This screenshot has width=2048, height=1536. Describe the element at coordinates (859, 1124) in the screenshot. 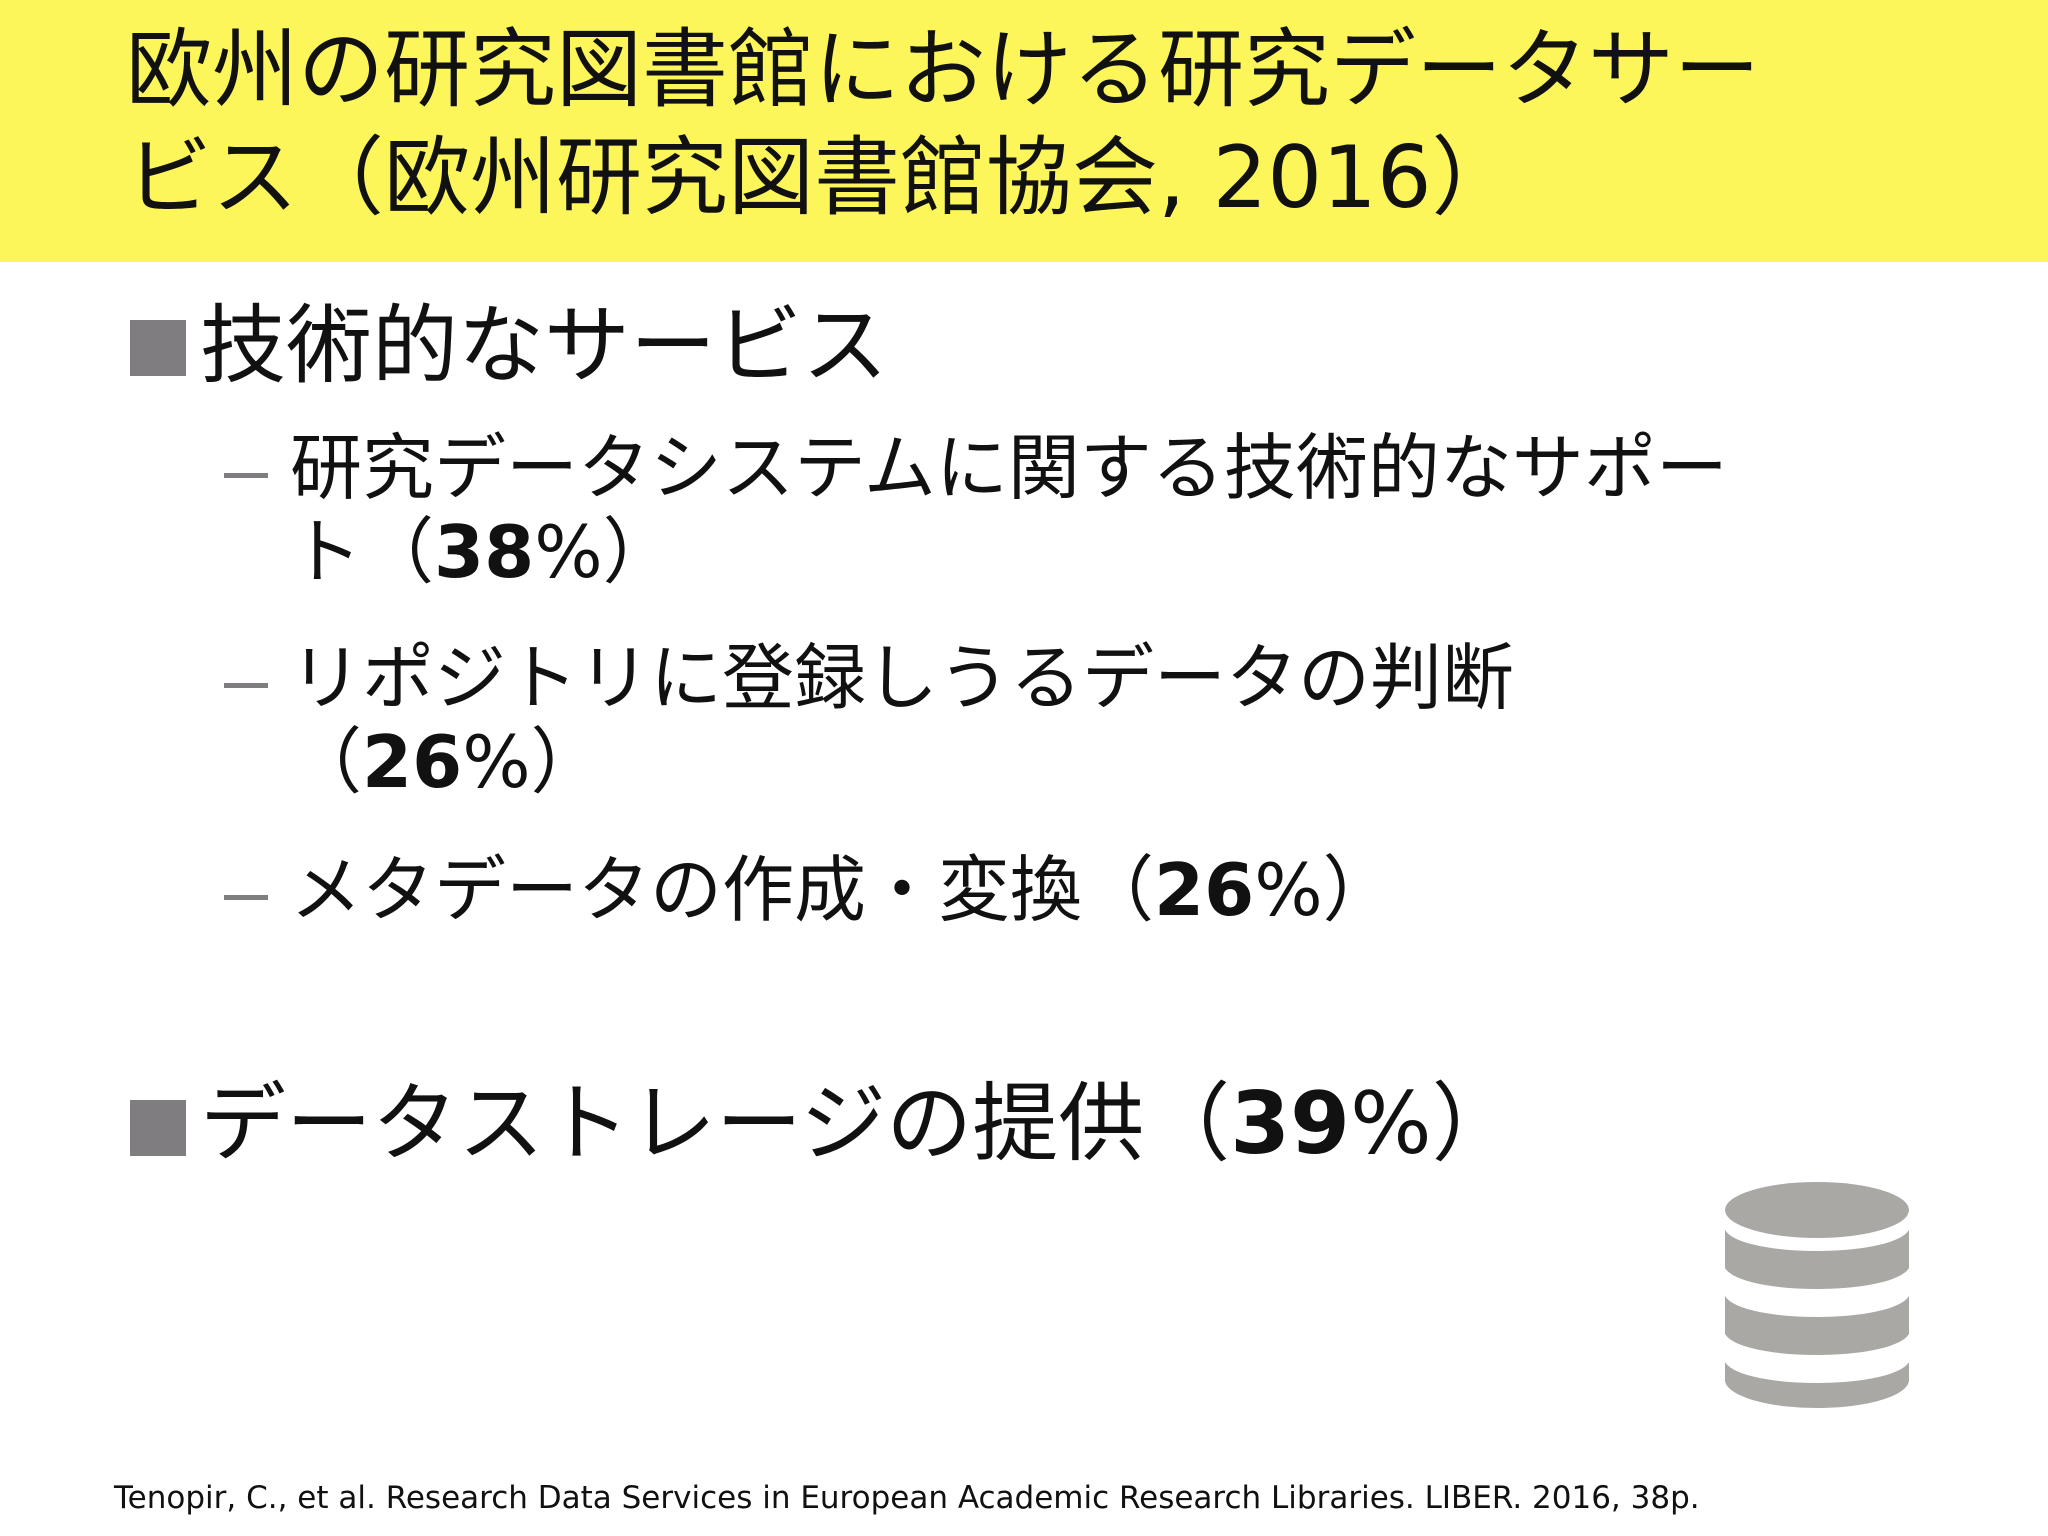

I see `section-heading-data-storage: データストレージの提供（39%）` at that location.